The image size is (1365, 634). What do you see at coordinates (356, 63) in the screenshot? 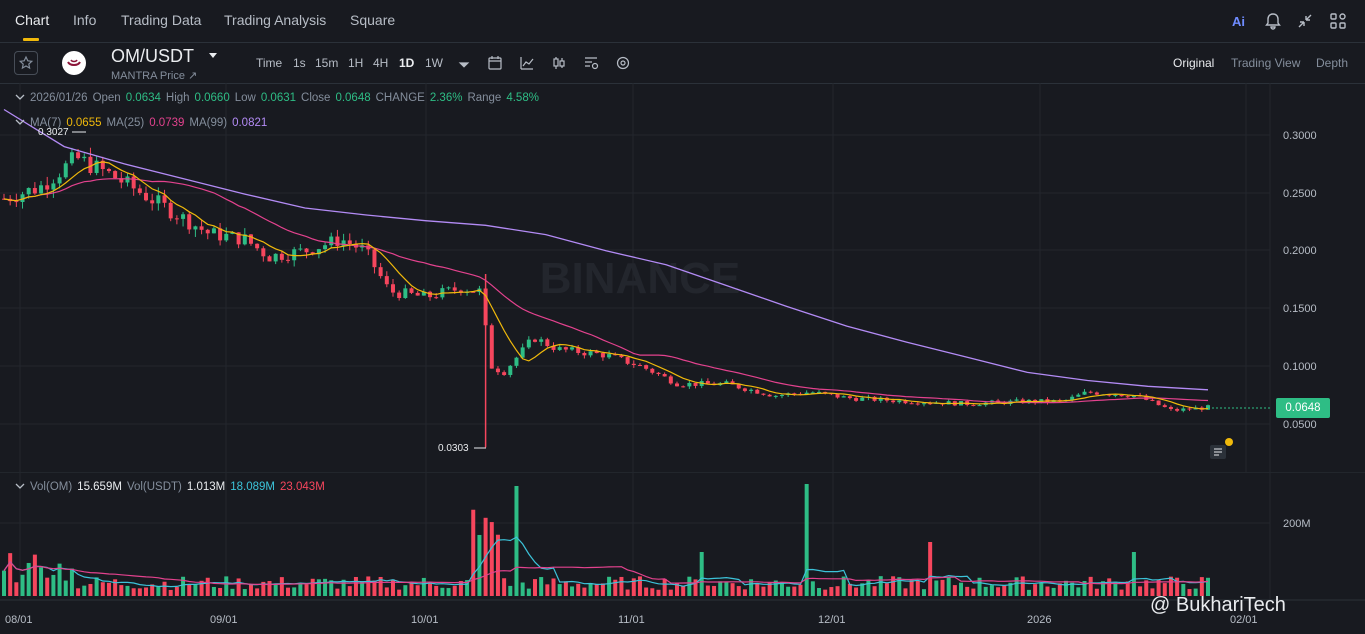
I see `timeframe-1h: 1H` at bounding box center [356, 63].